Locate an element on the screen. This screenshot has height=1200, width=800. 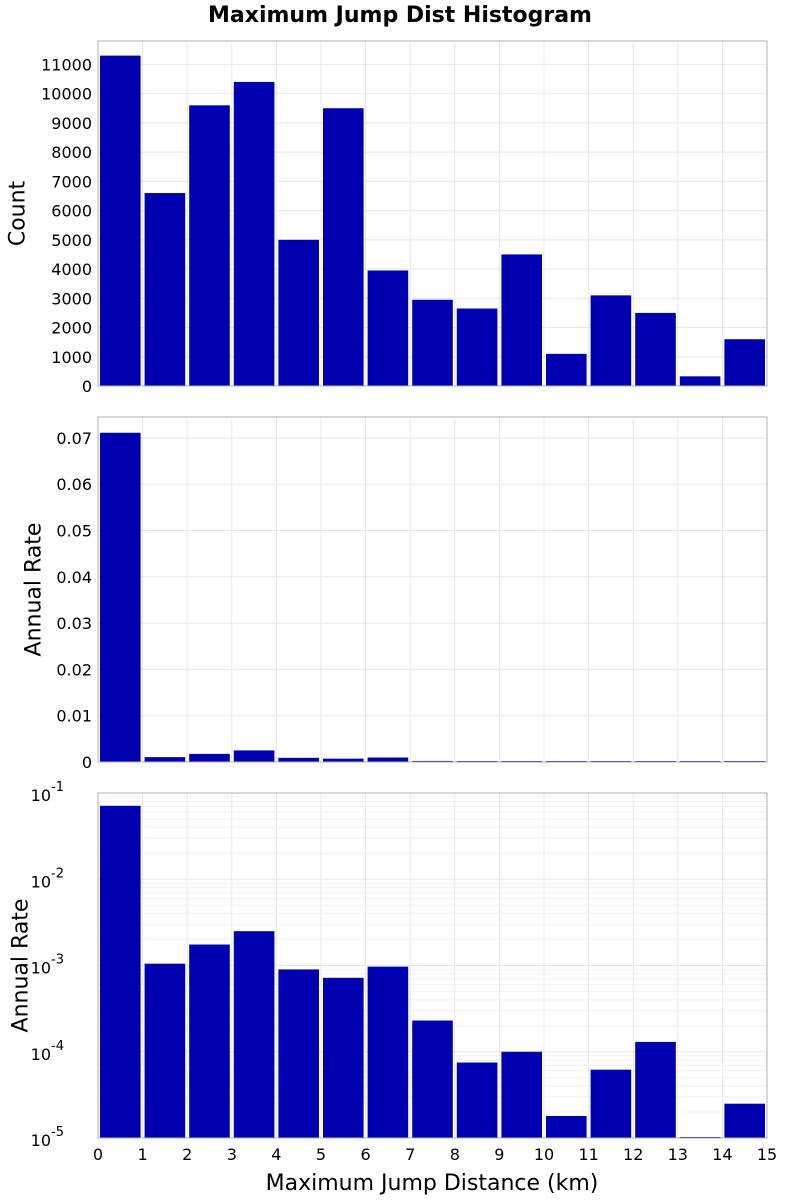
x-tick-labels: 0 1 2 3 4 5 6 7 8 9 10 11 12 13 14 15 is located at coordinates (435, 1154).